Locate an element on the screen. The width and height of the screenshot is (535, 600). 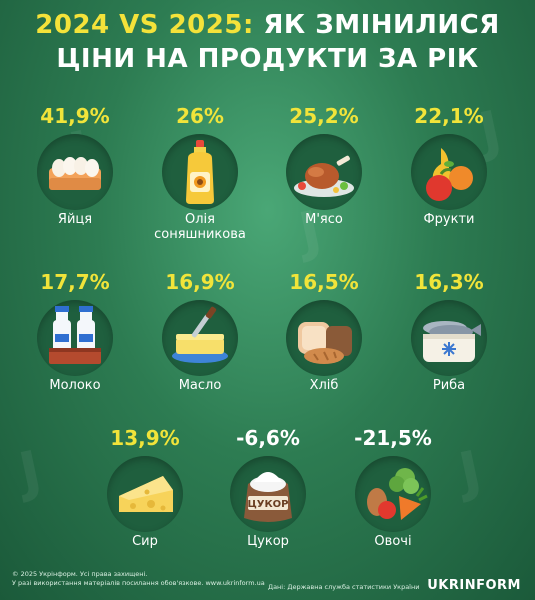
item-label: Молоко is located at coordinates (75, 385).